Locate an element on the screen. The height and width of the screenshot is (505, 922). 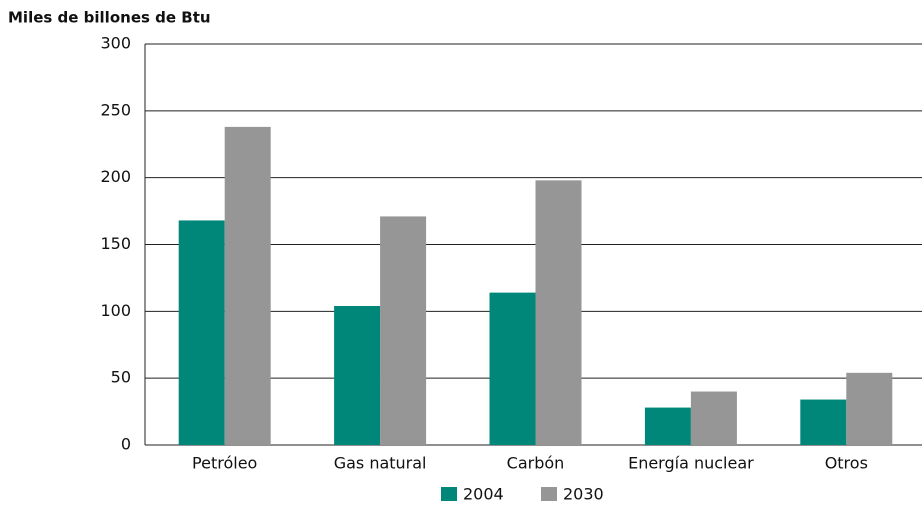
legend-label: 2004 is located at coordinates (483, 494).